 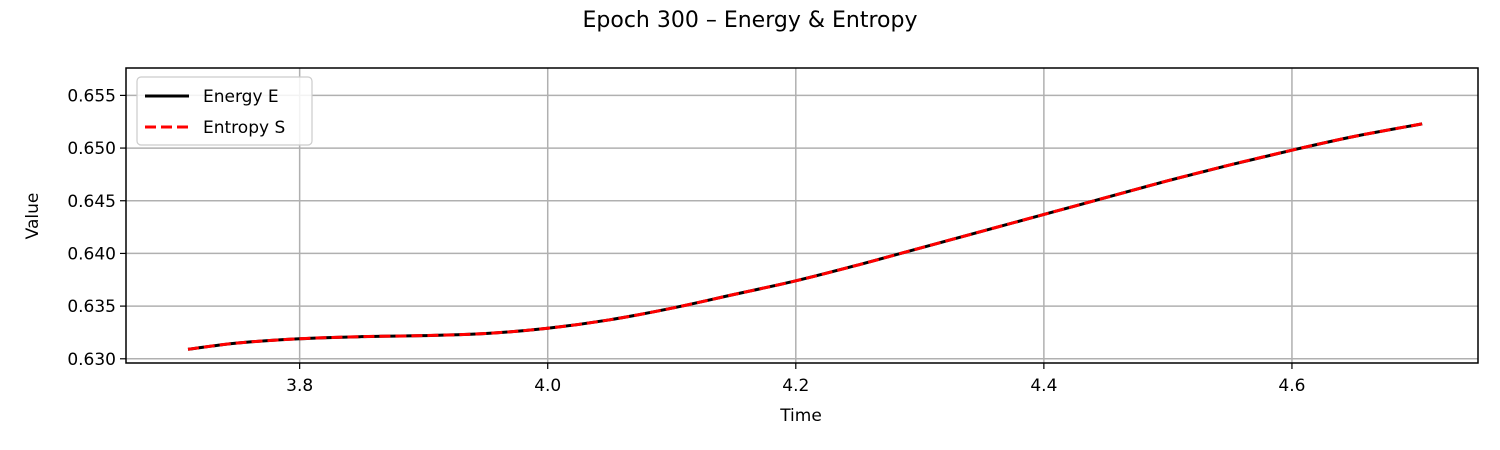 What do you see at coordinates (800, 416) in the screenshot?
I see `x-axis-label: Time` at bounding box center [800, 416].